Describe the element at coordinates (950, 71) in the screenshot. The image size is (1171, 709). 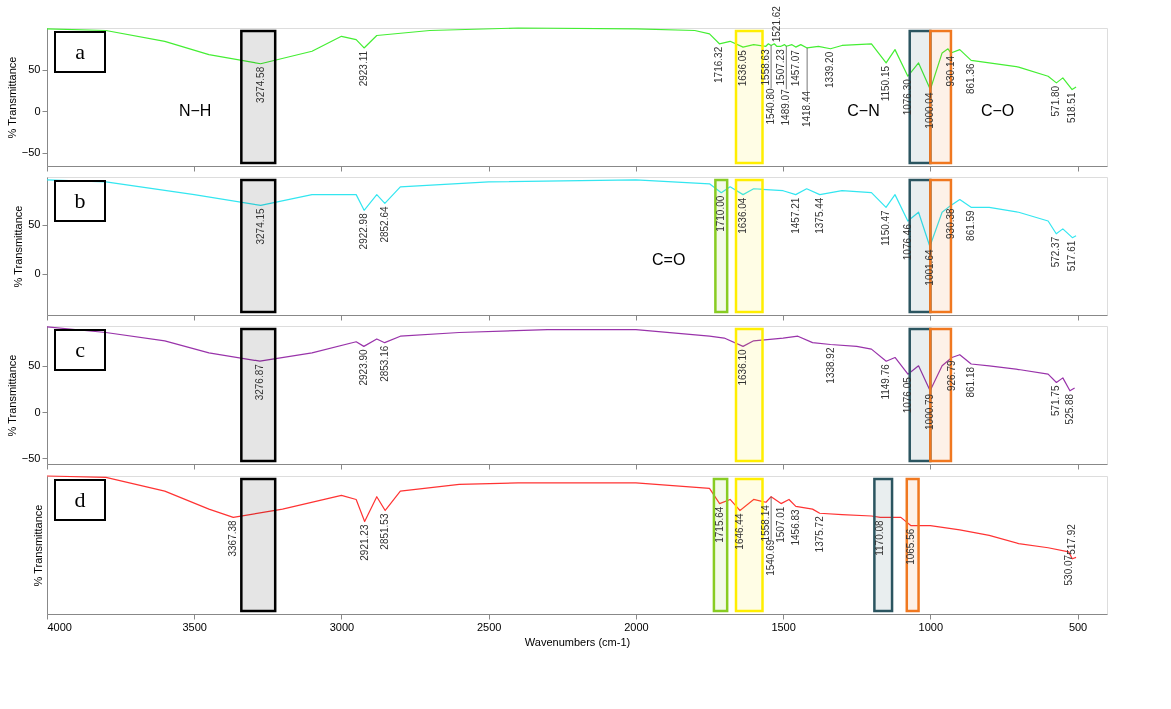
I see `annotation: 930.14` at that location.